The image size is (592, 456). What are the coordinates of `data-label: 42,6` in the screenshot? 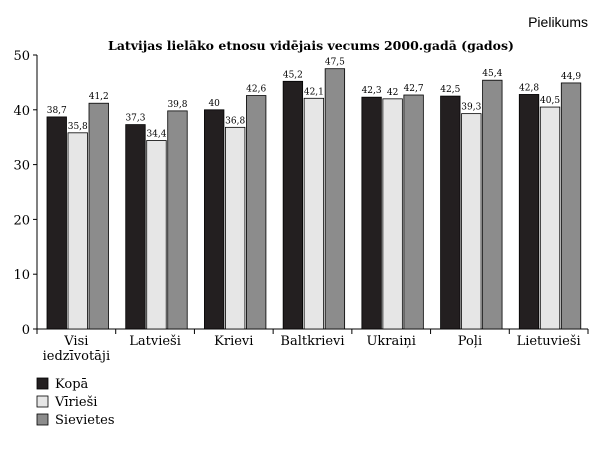 It's located at (256, 90).